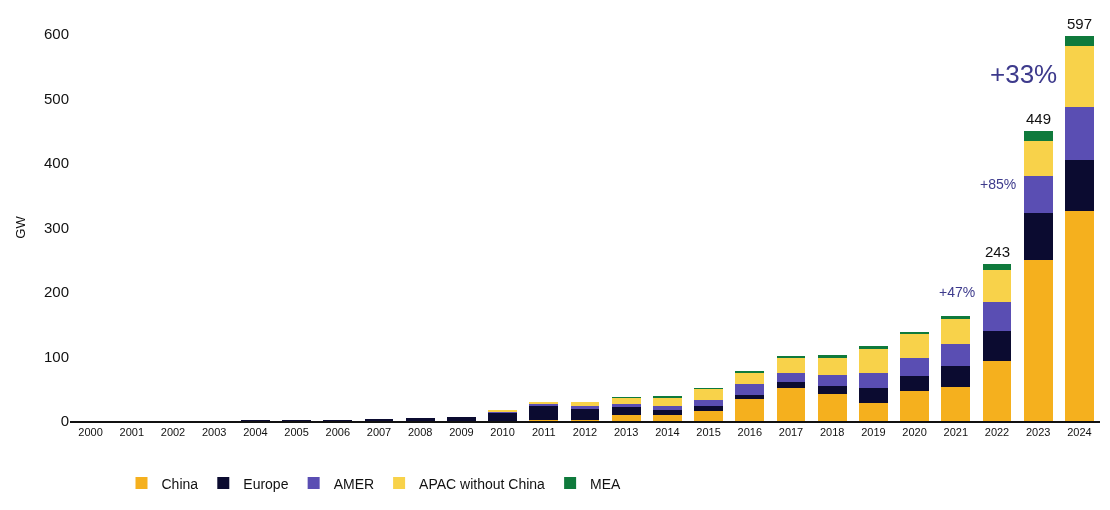 The width and height of the screenshot is (1110, 510). What do you see at coordinates (585, 431) in the screenshot?
I see `x-tick-label: 2012` at bounding box center [585, 431].